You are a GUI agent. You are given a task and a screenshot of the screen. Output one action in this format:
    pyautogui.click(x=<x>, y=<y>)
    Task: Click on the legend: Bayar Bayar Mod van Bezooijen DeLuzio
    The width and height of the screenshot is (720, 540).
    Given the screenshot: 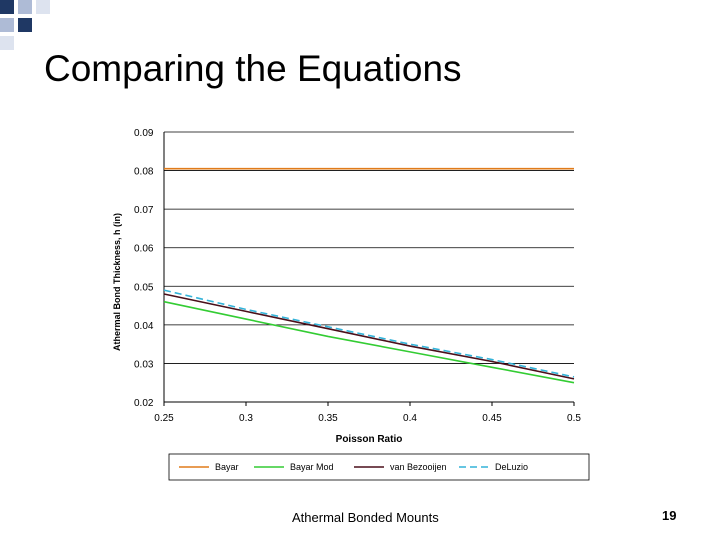 What is the action you would take?
    pyautogui.click(x=379, y=467)
    